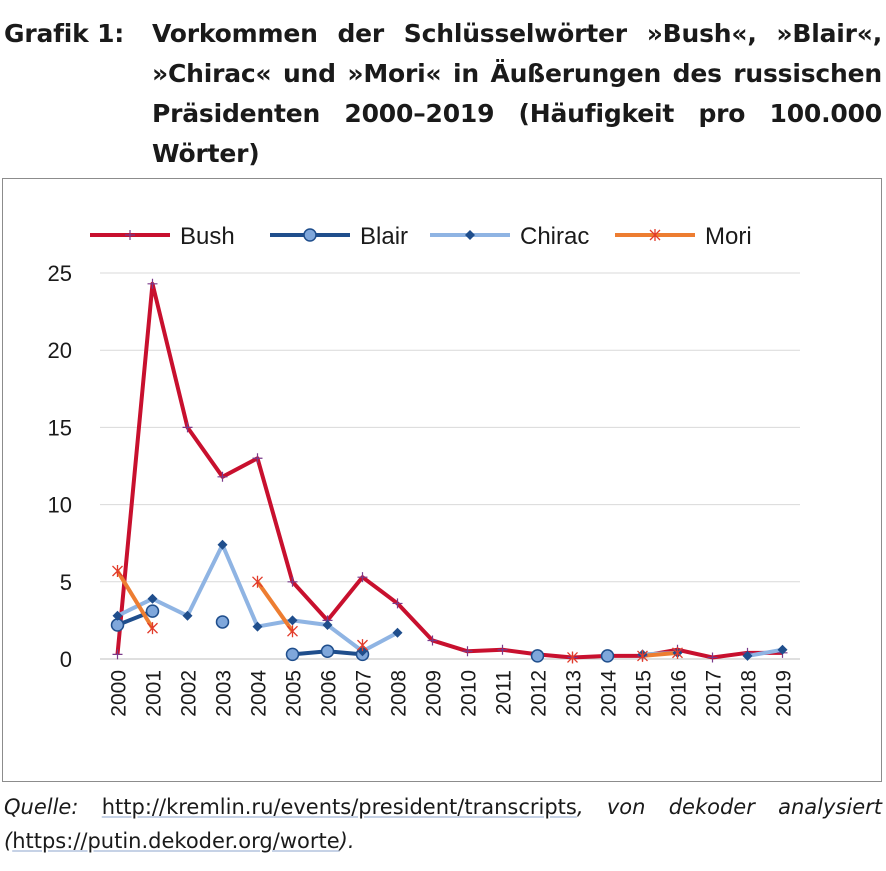  Describe the element at coordinates (119, 693) in the screenshot. I see `x-tick-label: 2000` at that location.